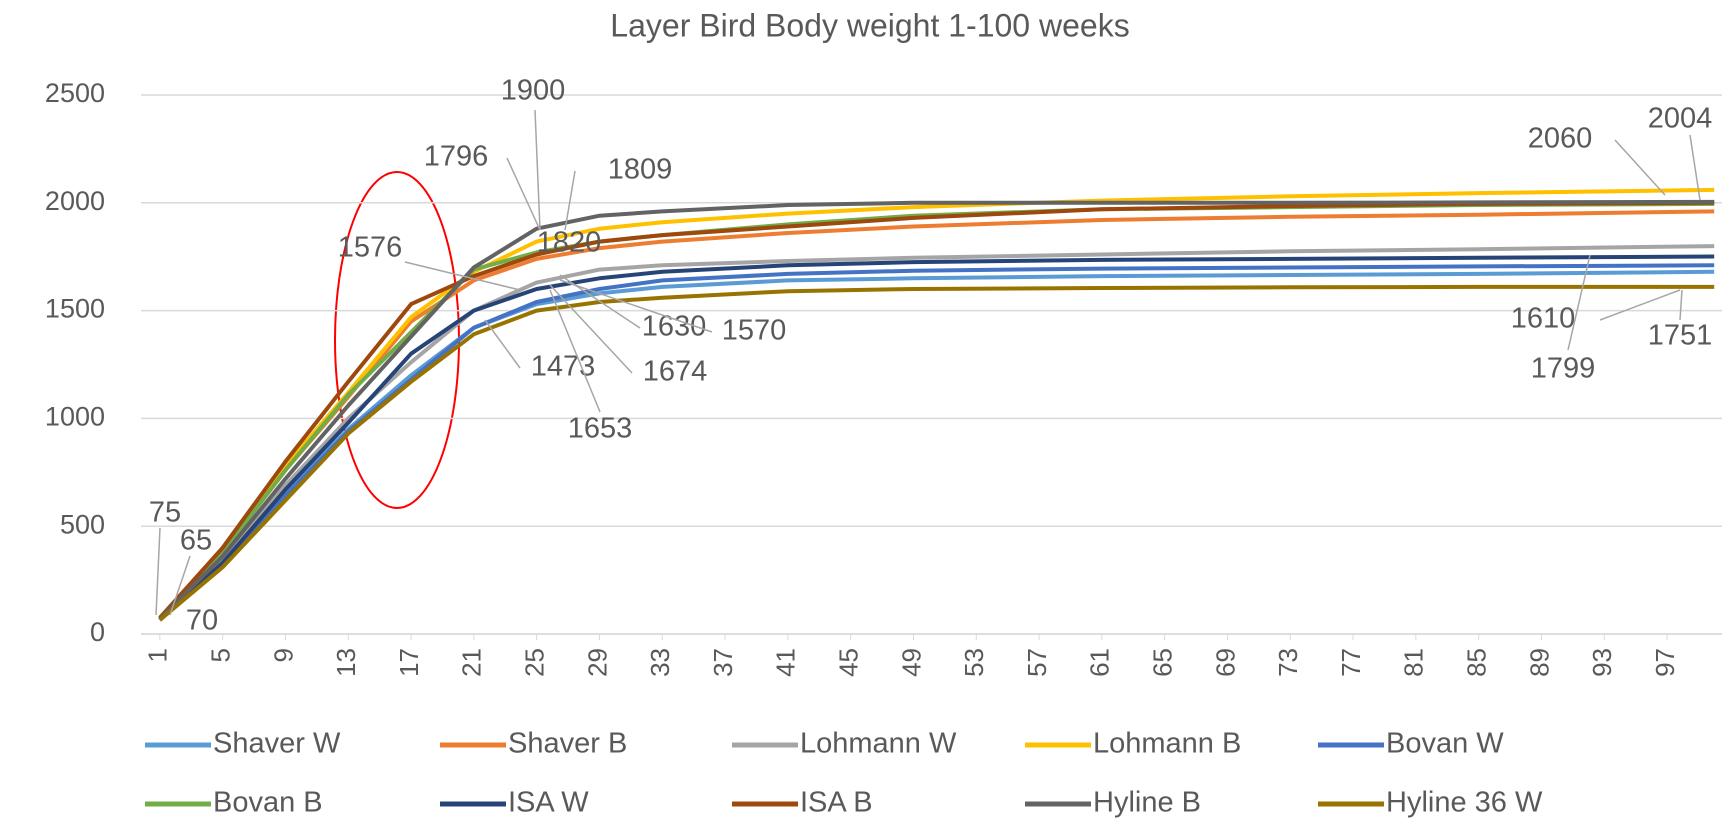 The width and height of the screenshot is (1732, 823). I want to click on annotation: 1653, so click(600, 429).